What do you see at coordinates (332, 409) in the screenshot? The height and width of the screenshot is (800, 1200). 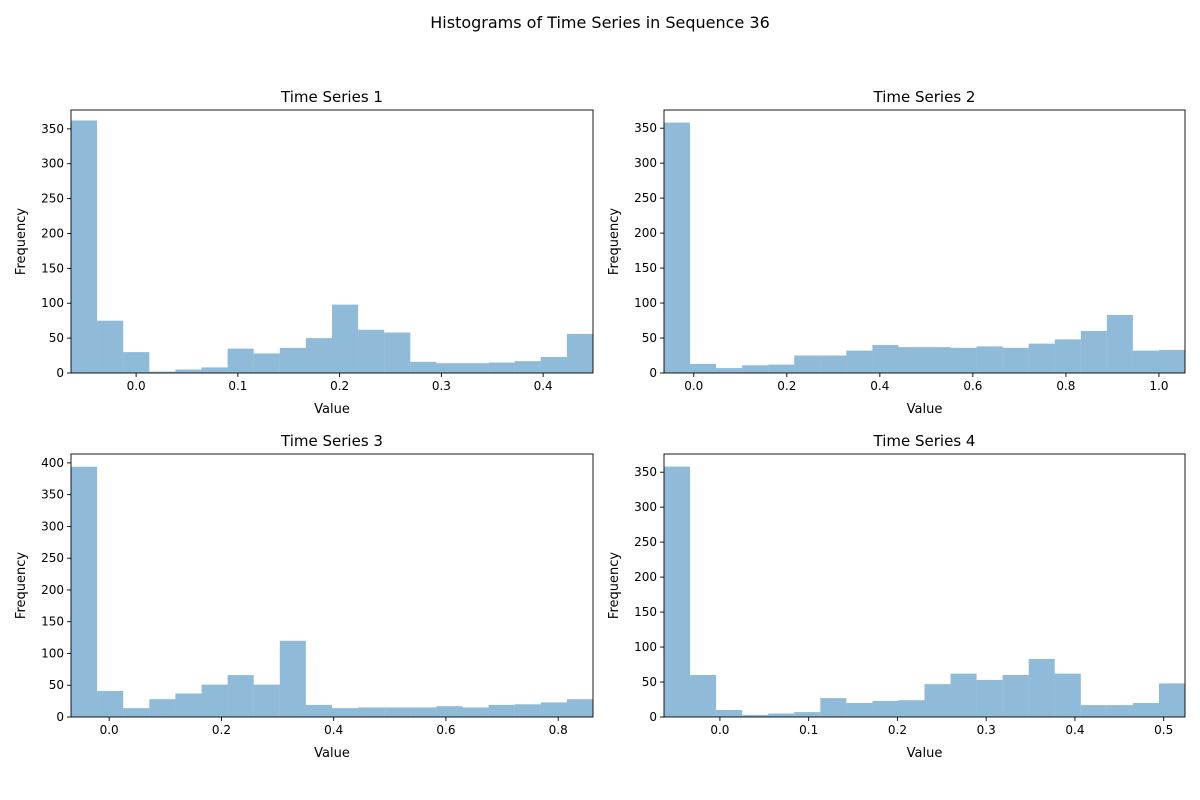 I see `x-axis-label: Value` at bounding box center [332, 409].